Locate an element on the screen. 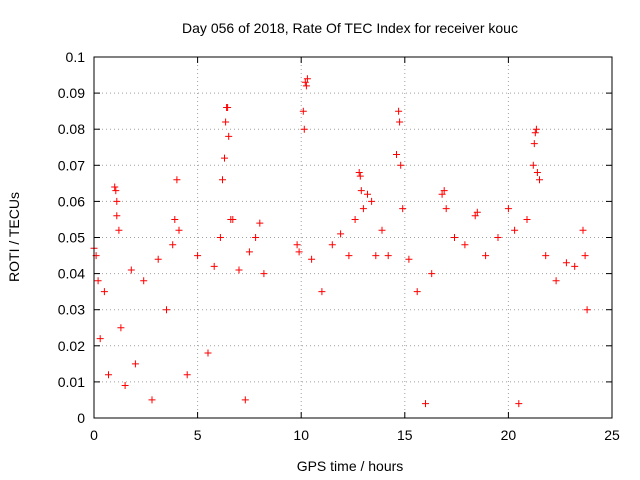  x-tick-label: 20 is located at coordinates (509, 435).